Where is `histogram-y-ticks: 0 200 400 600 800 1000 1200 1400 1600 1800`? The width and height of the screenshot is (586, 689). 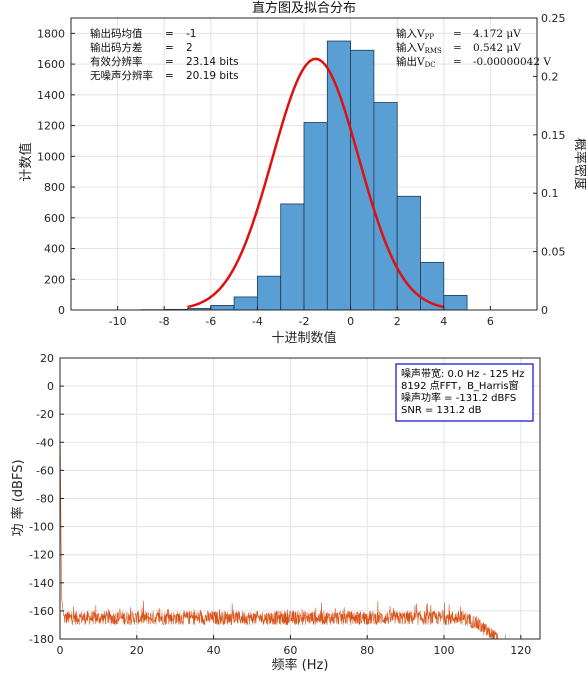 histogram-y-ticks: 0 200 400 600 800 1000 1200 1400 1600 1800 is located at coordinates (56, 172).